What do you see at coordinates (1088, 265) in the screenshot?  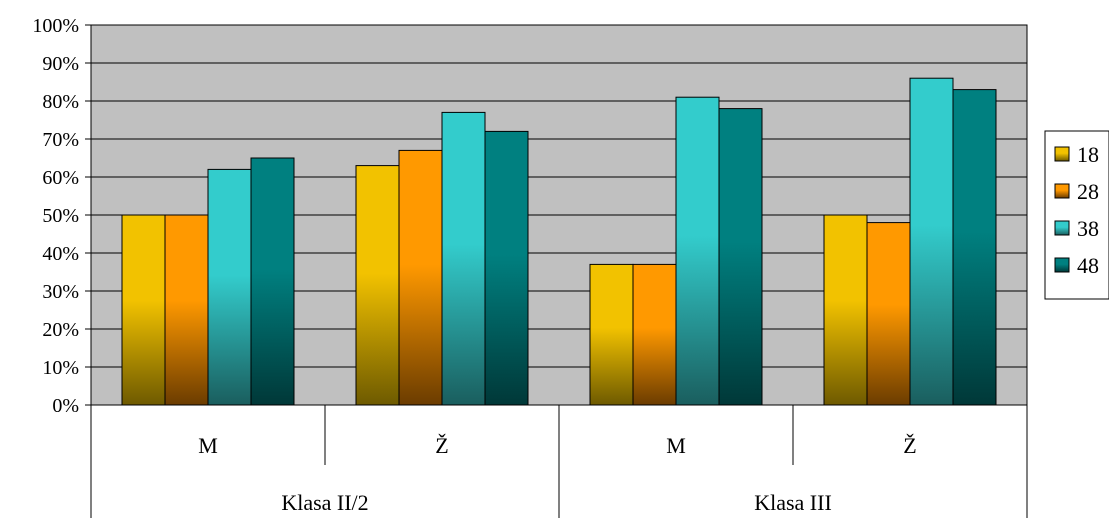 I see `legend-label: 48` at bounding box center [1088, 265].